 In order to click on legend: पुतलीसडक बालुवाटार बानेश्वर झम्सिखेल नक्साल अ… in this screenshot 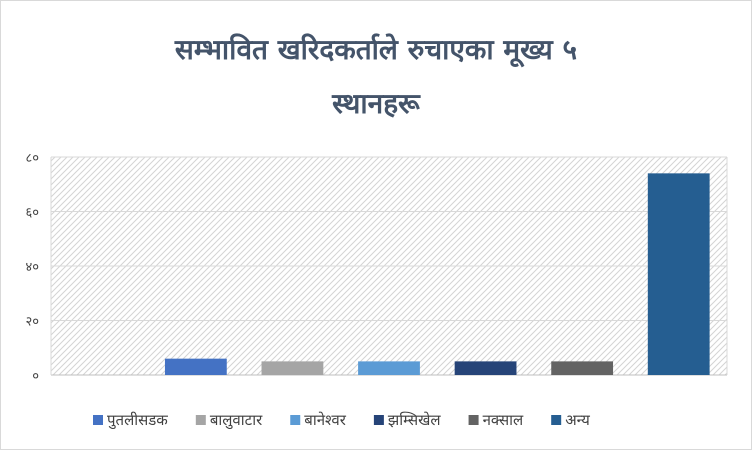, I will do `click(341, 420)`.